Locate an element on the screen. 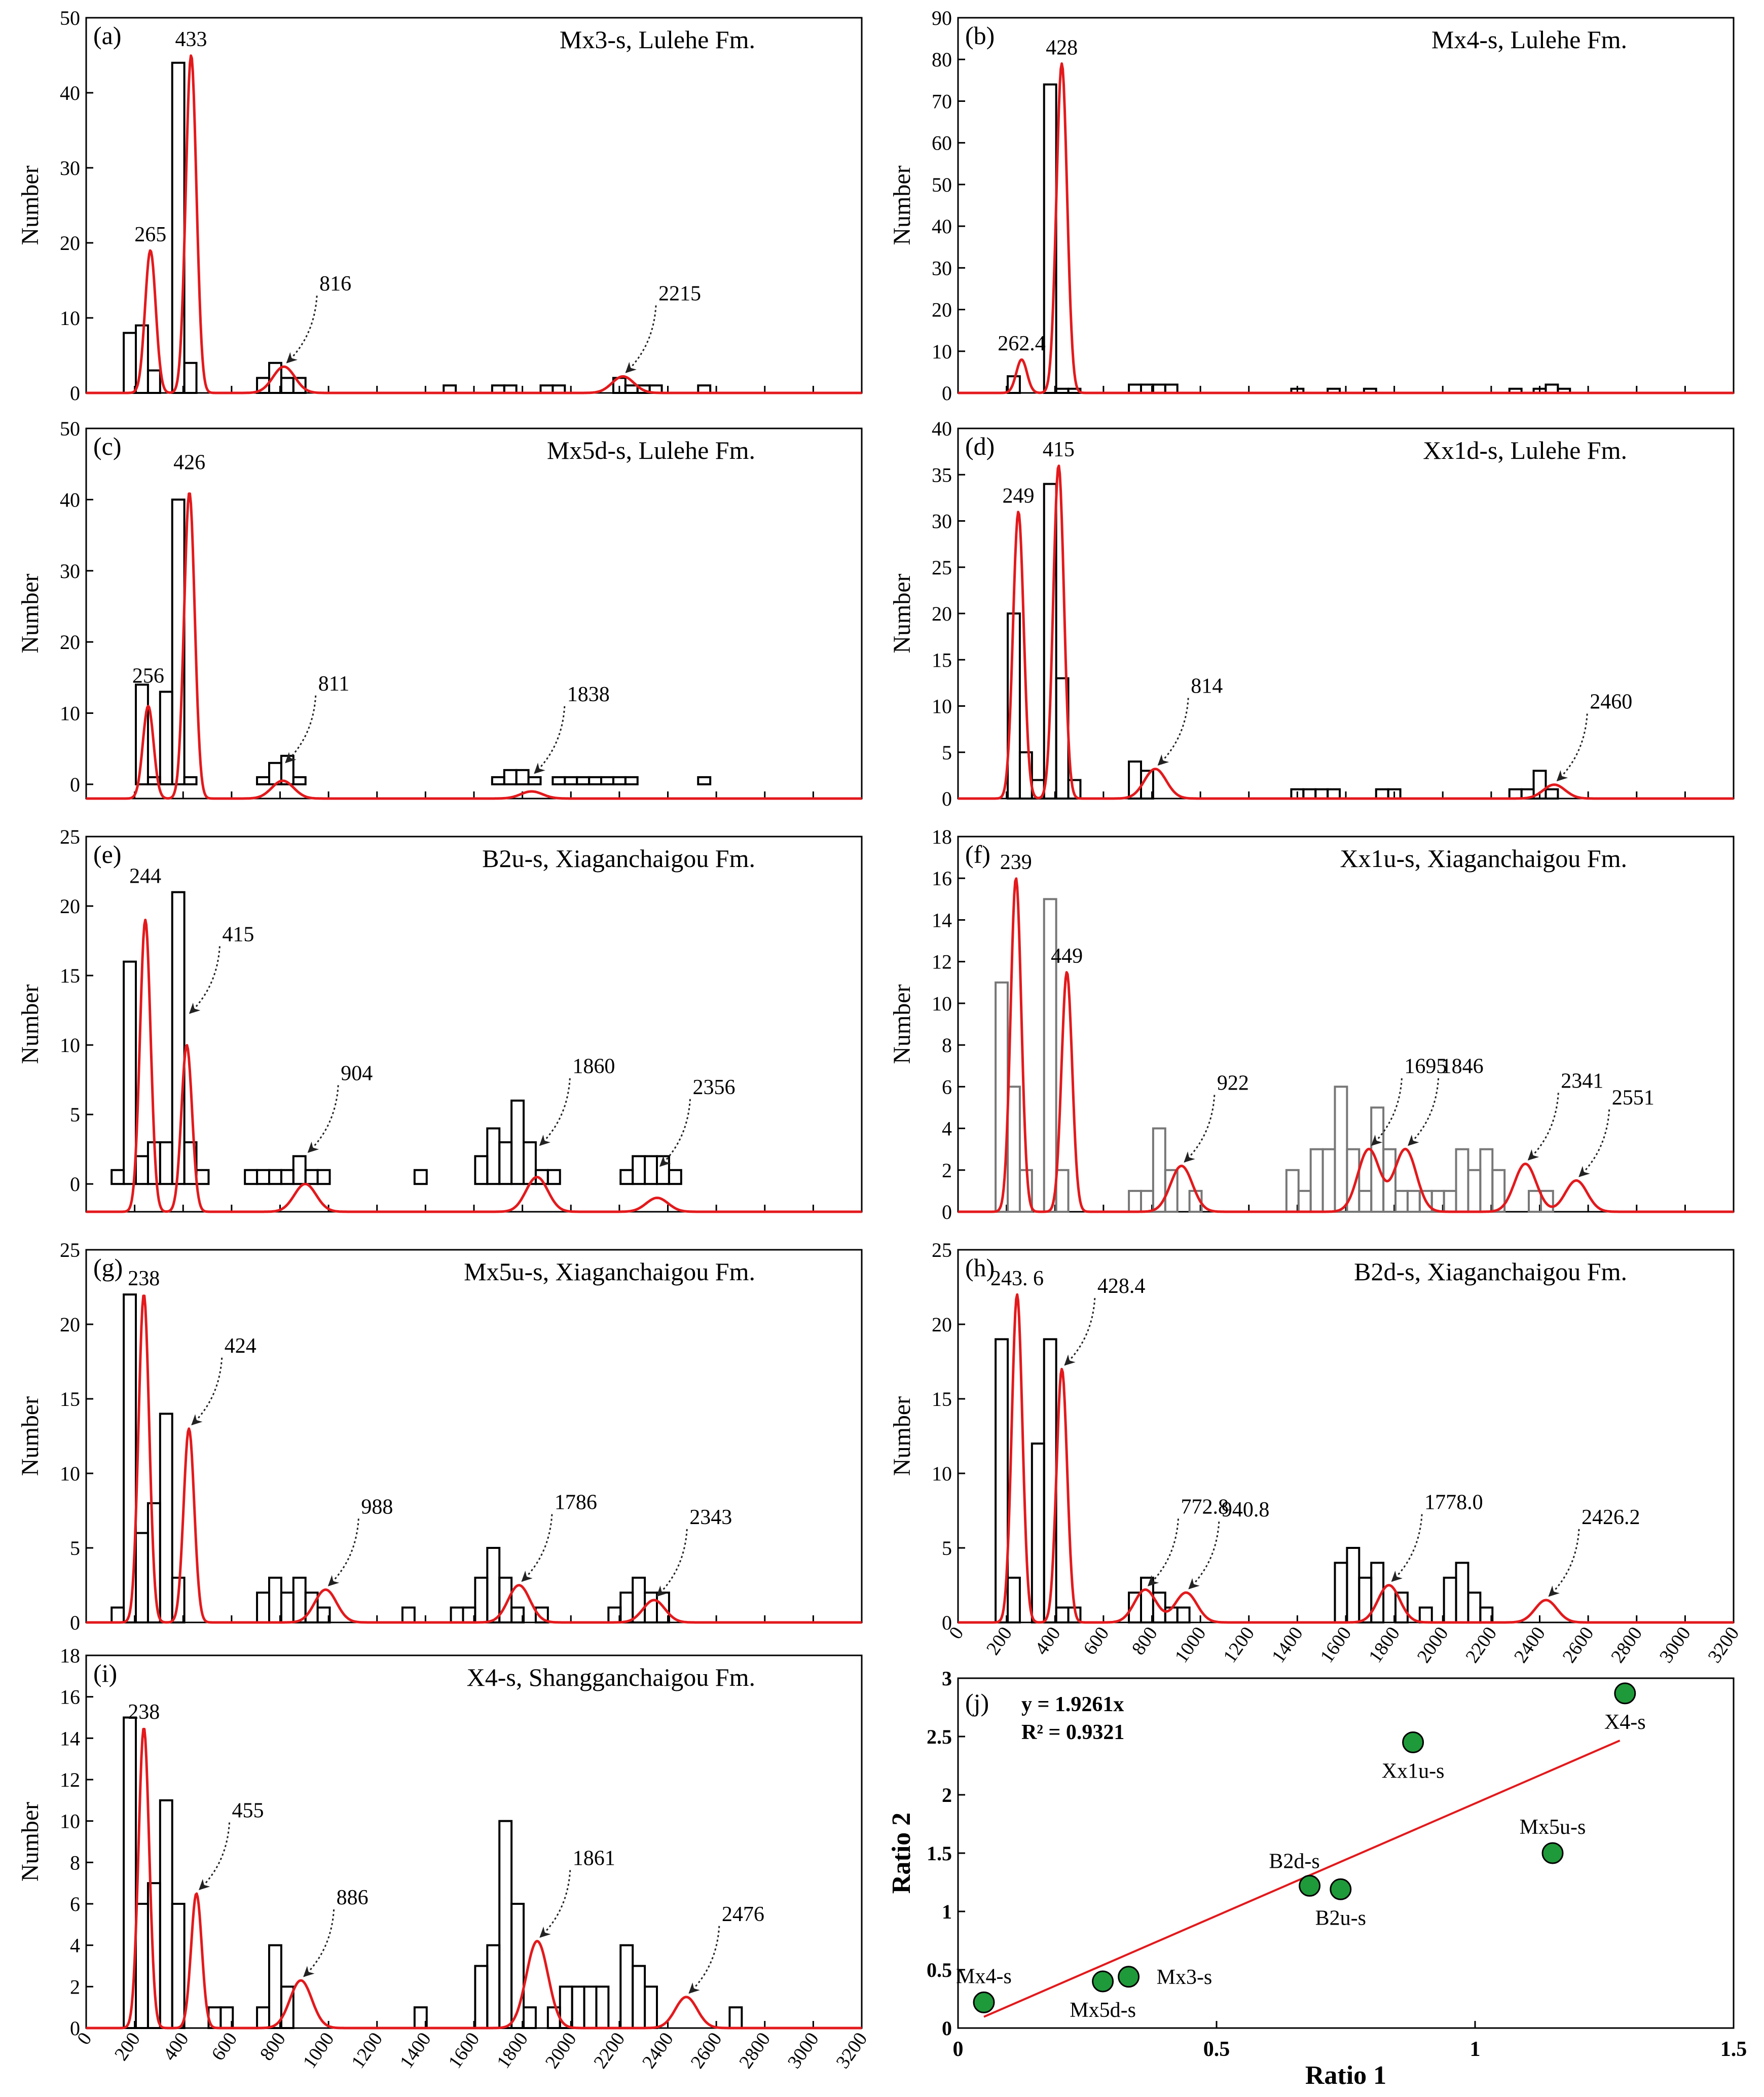 This screenshot has width=1764, height=2097. peak-label: 455 is located at coordinates (248, 1811).